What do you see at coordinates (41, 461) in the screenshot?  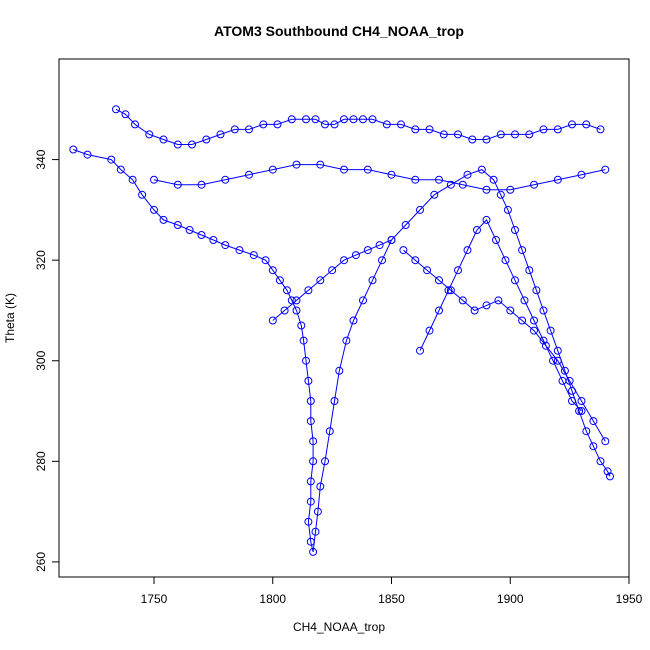 I see `y-tick-label: 280` at bounding box center [41, 461].